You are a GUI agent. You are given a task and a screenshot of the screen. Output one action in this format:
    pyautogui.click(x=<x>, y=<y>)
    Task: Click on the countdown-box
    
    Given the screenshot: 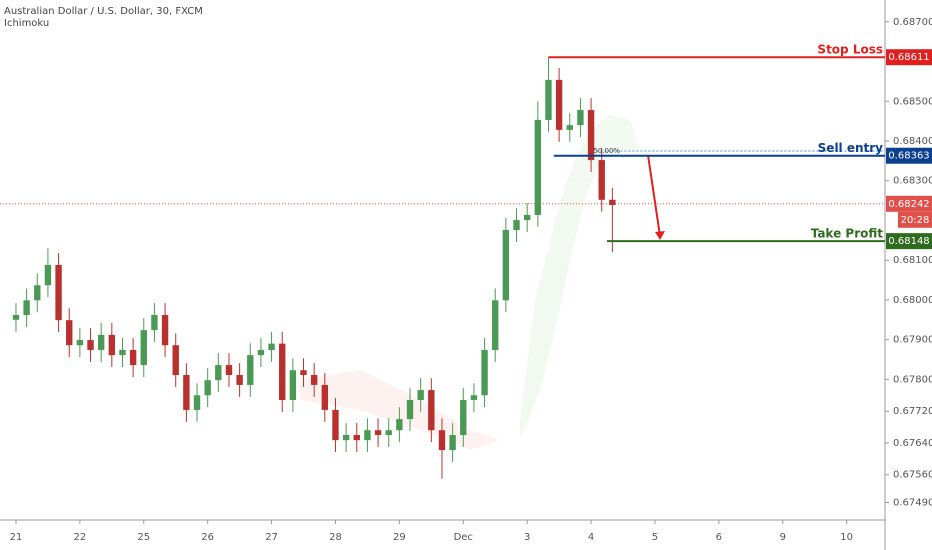 What is the action you would take?
    pyautogui.click(x=915, y=219)
    